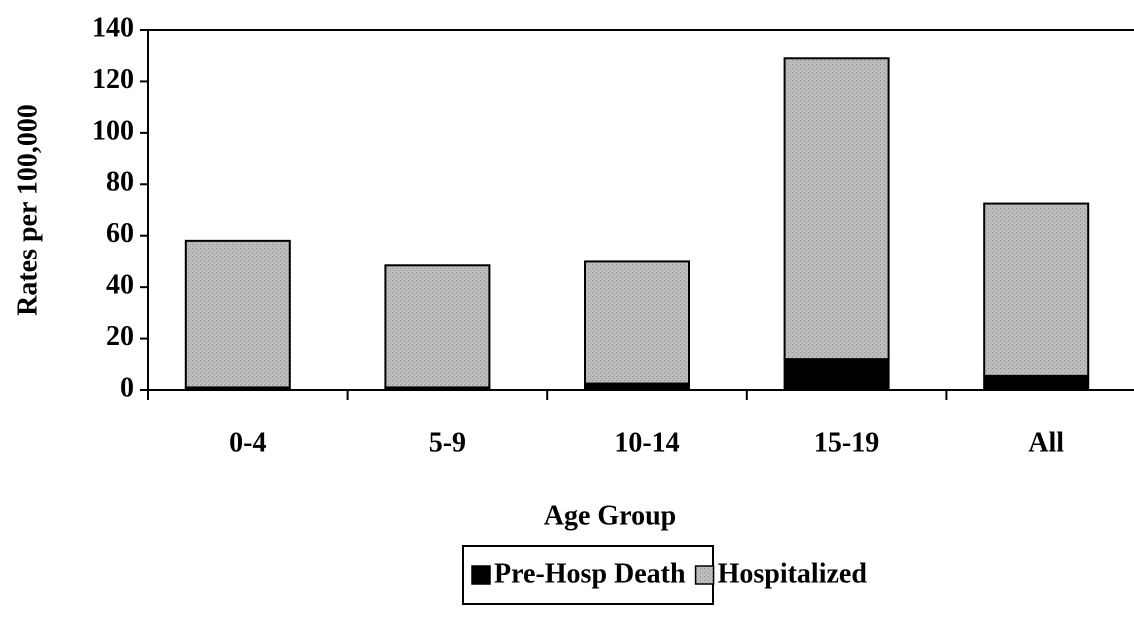 The height and width of the screenshot is (634, 1134). What do you see at coordinates (27, 210) in the screenshot?
I see `y-axis-label: Rates per 100,000` at bounding box center [27, 210].